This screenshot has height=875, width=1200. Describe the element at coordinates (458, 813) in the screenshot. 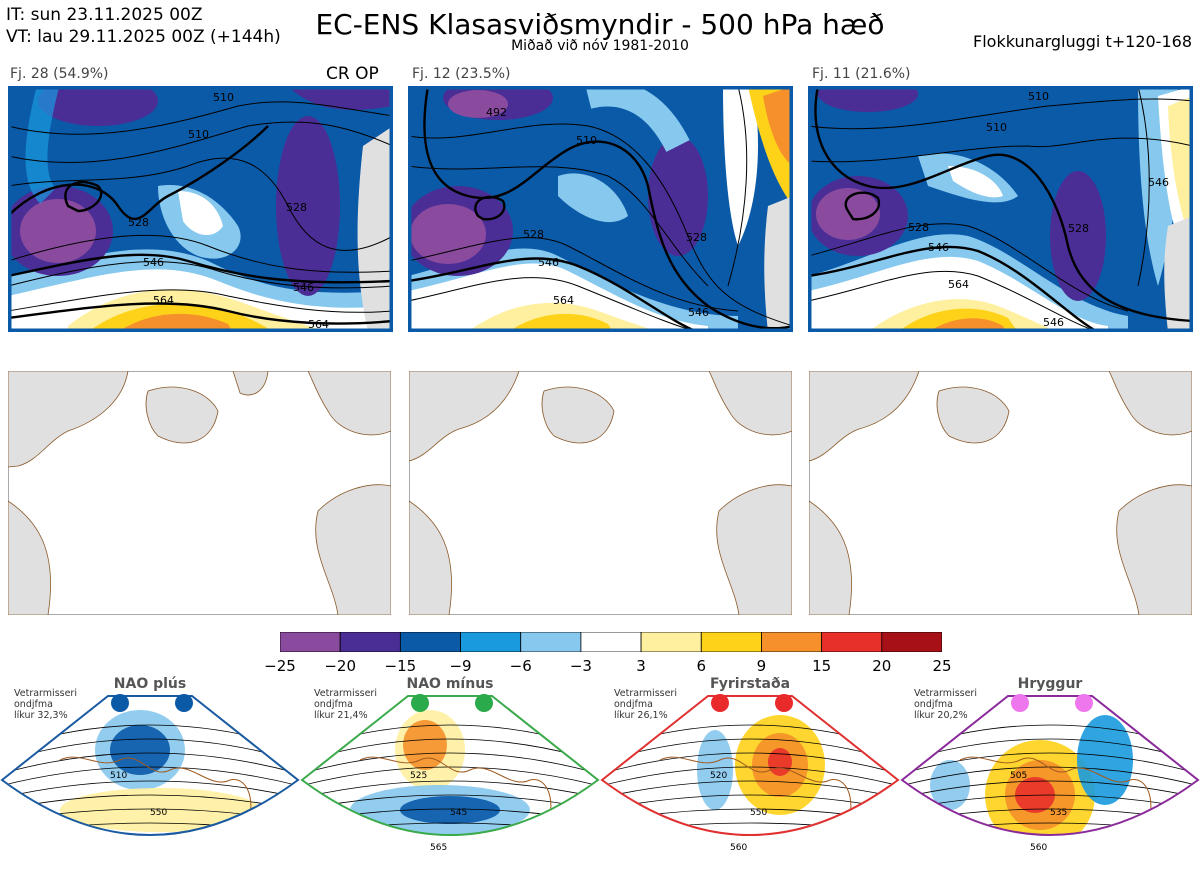

I see `regime-contour-label: 545` at that location.